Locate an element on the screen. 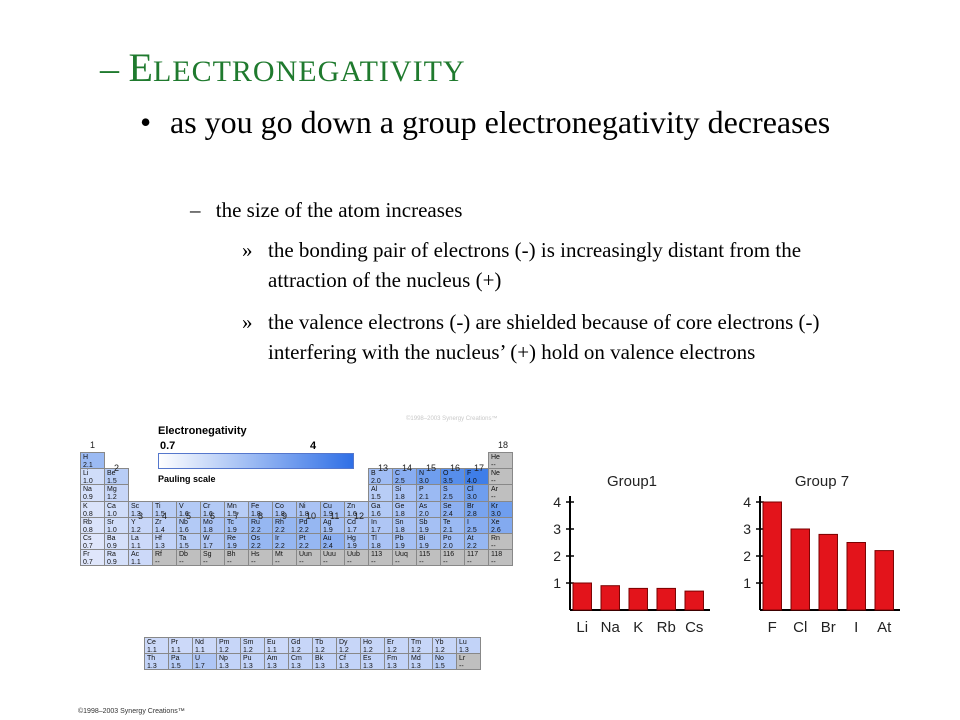 The width and height of the screenshot is (960, 720). bar is located at coordinates (666, 599).